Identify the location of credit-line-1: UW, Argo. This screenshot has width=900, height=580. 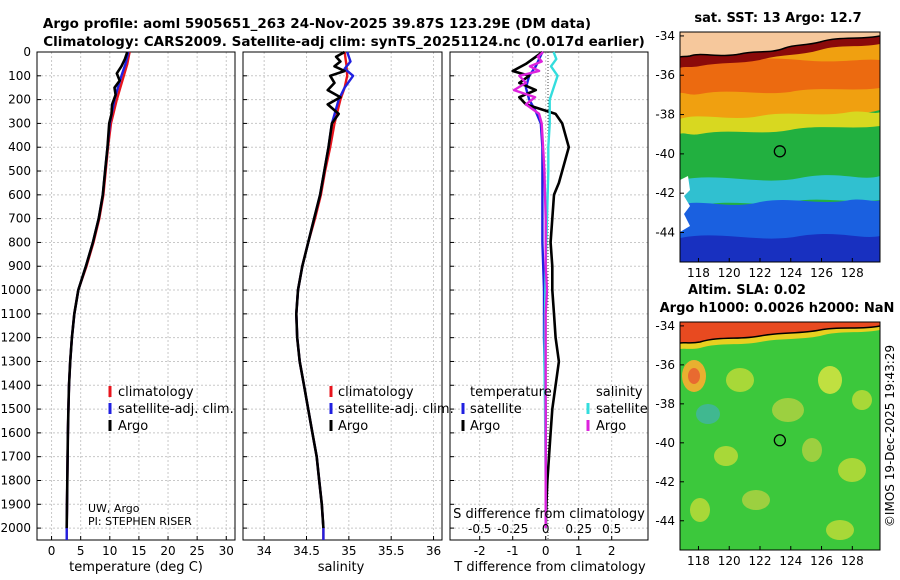
(114, 508).